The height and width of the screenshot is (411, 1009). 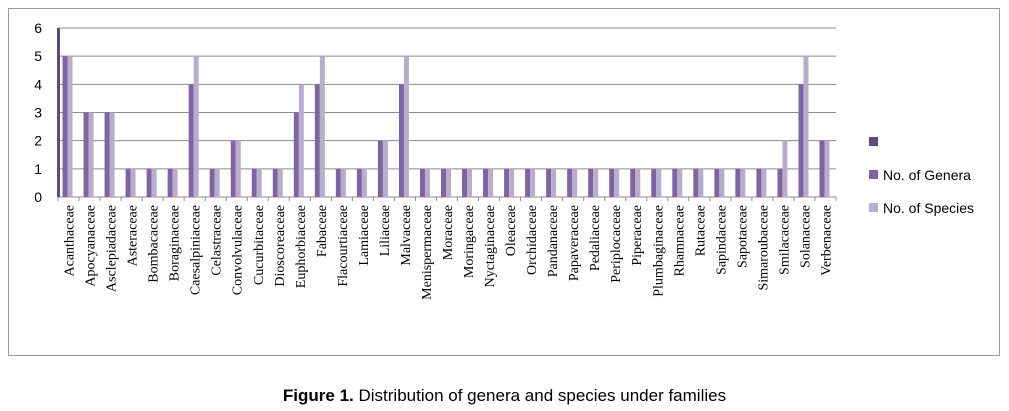 What do you see at coordinates (721, 240) in the screenshot?
I see `x-category-label: Sapindaceae` at bounding box center [721, 240].